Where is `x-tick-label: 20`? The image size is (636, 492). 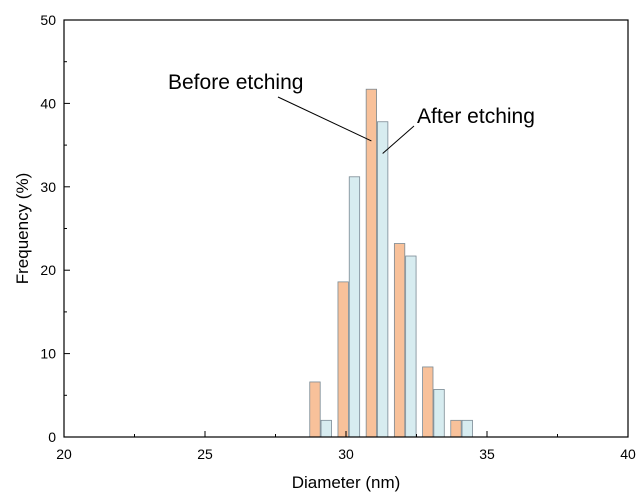
x-tick-label: 20 is located at coordinates (64, 454).